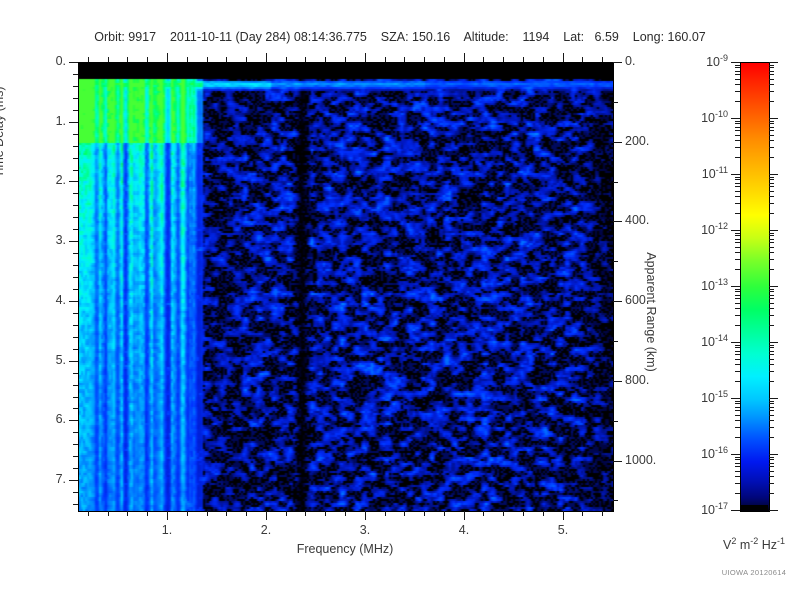 This screenshot has height=600, width=800. What do you see at coordinates (630, 61) in the screenshot?
I see `y-right-tick-label: 0.` at bounding box center [630, 61].